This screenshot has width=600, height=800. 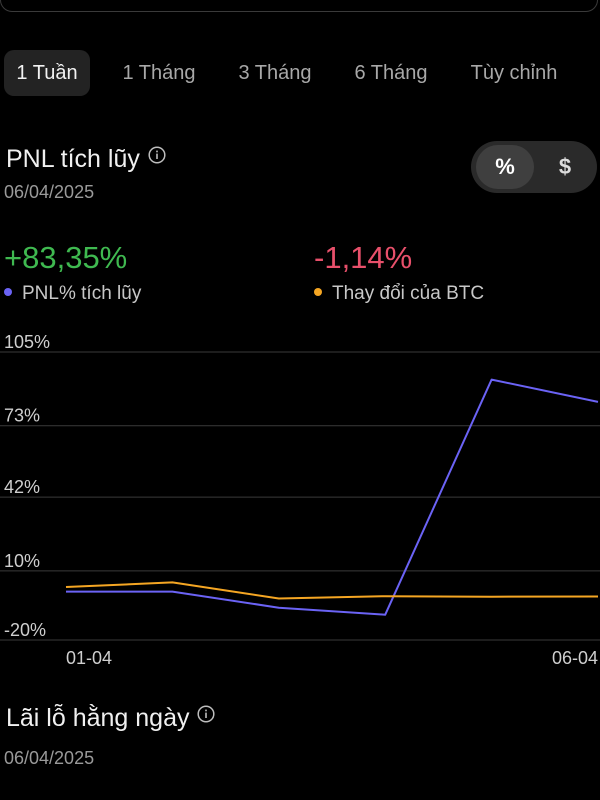 What do you see at coordinates (514, 73) in the screenshot?
I see `tab-custom: Tùy chỉnh` at bounding box center [514, 73].